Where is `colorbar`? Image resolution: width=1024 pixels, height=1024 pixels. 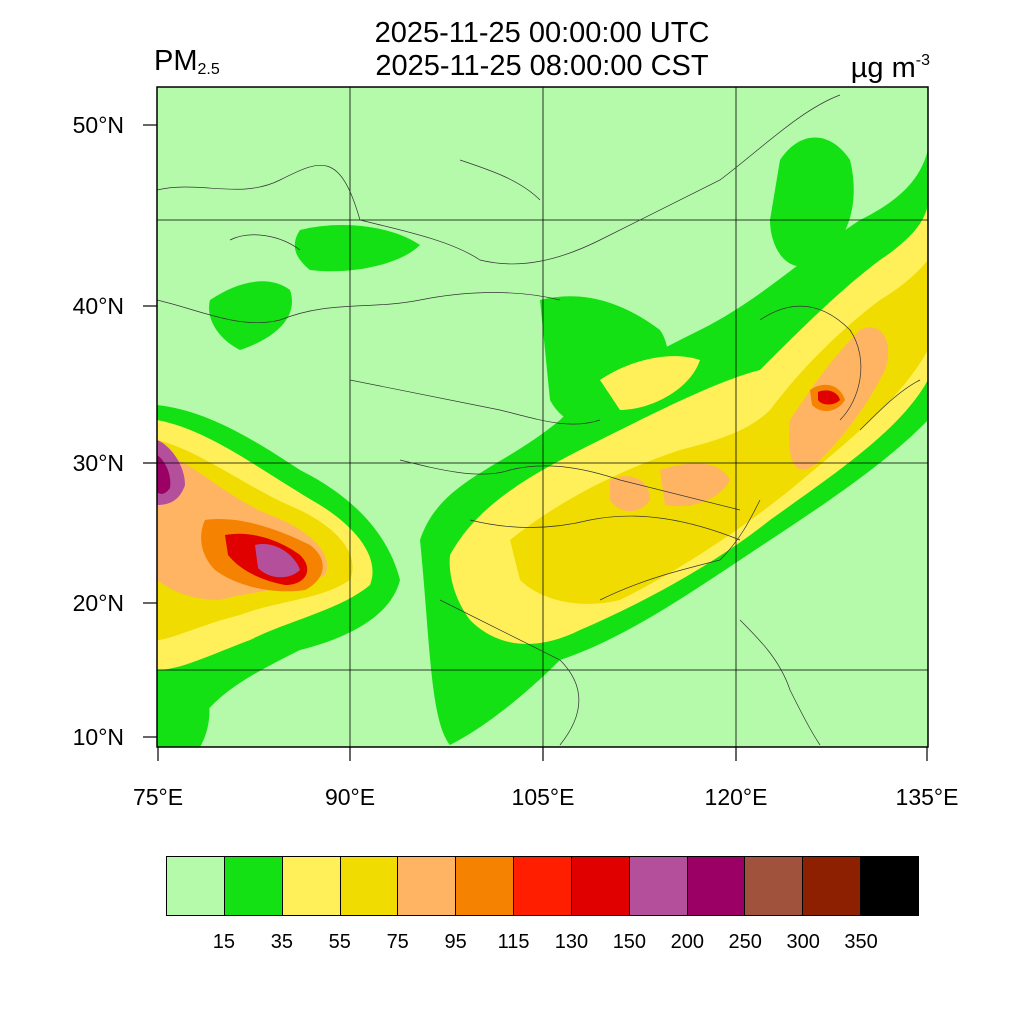
colorbar is located at coordinates (542, 886).